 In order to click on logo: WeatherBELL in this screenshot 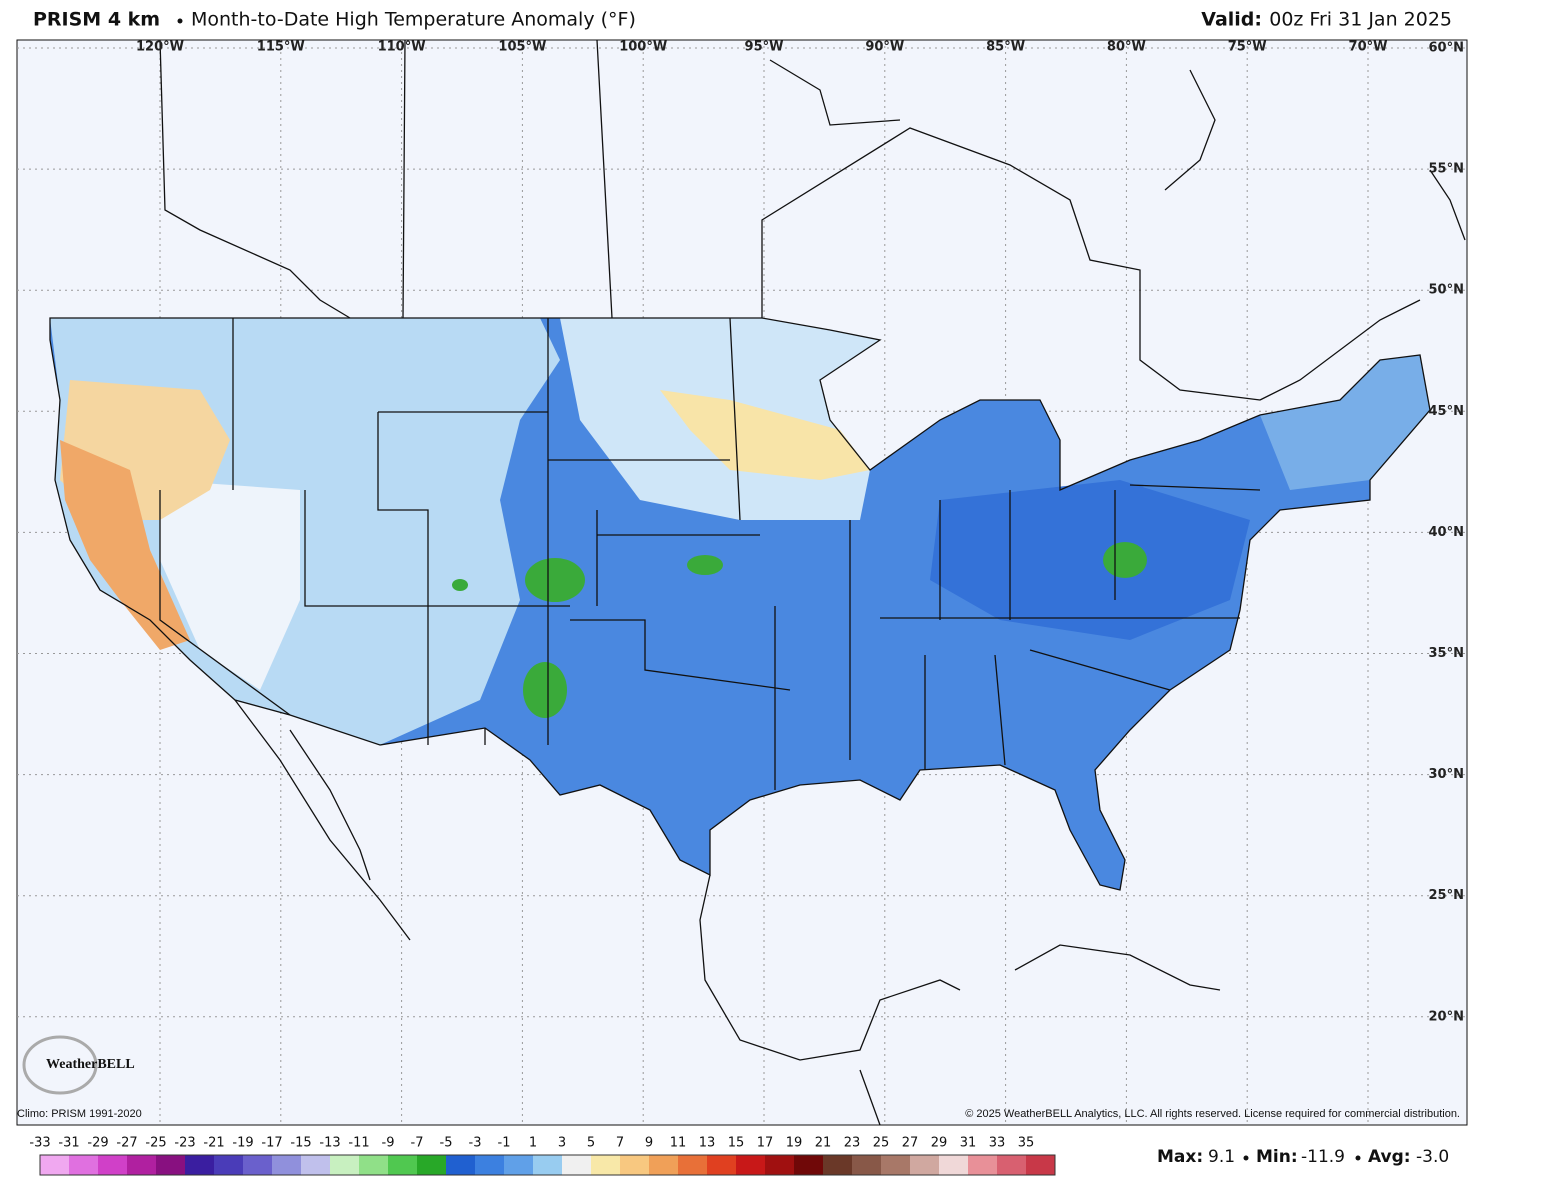, I will do `click(78, 1065)`.